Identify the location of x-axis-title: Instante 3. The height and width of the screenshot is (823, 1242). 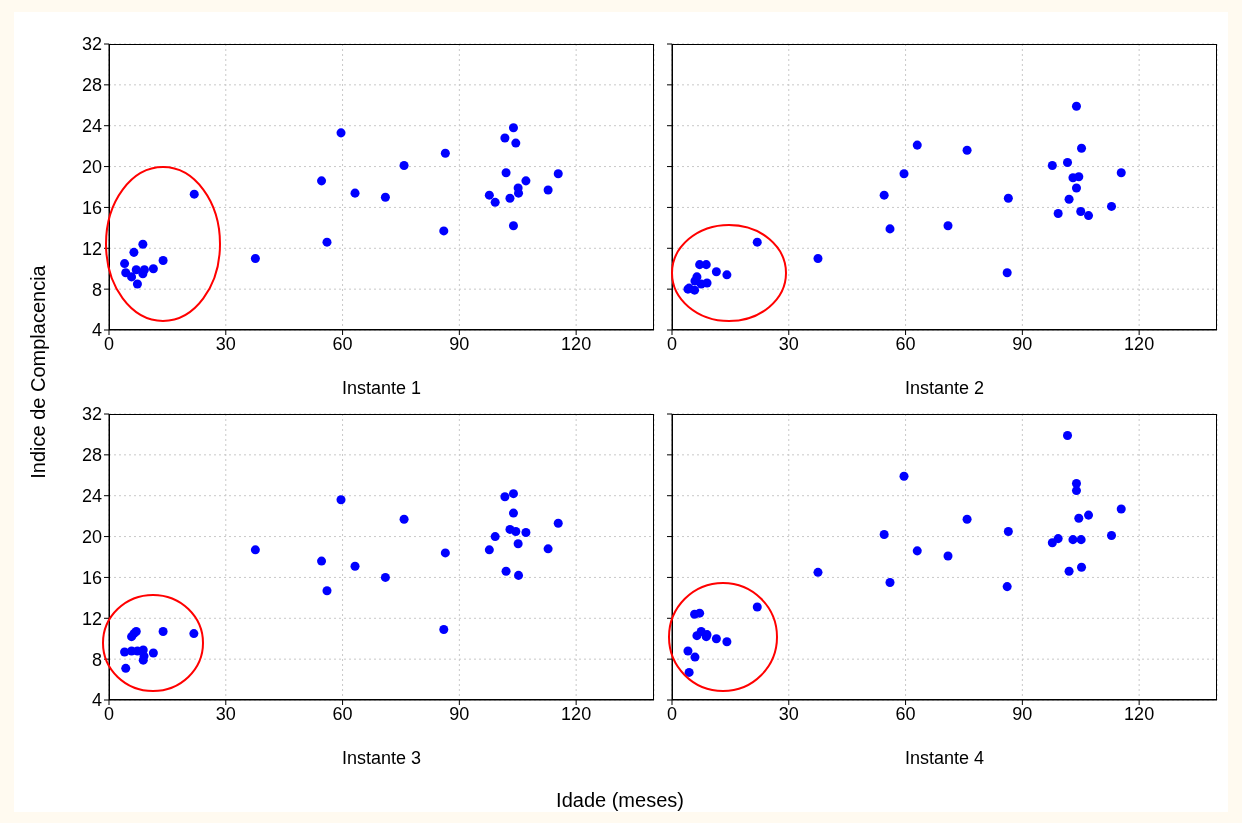
(381, 758).